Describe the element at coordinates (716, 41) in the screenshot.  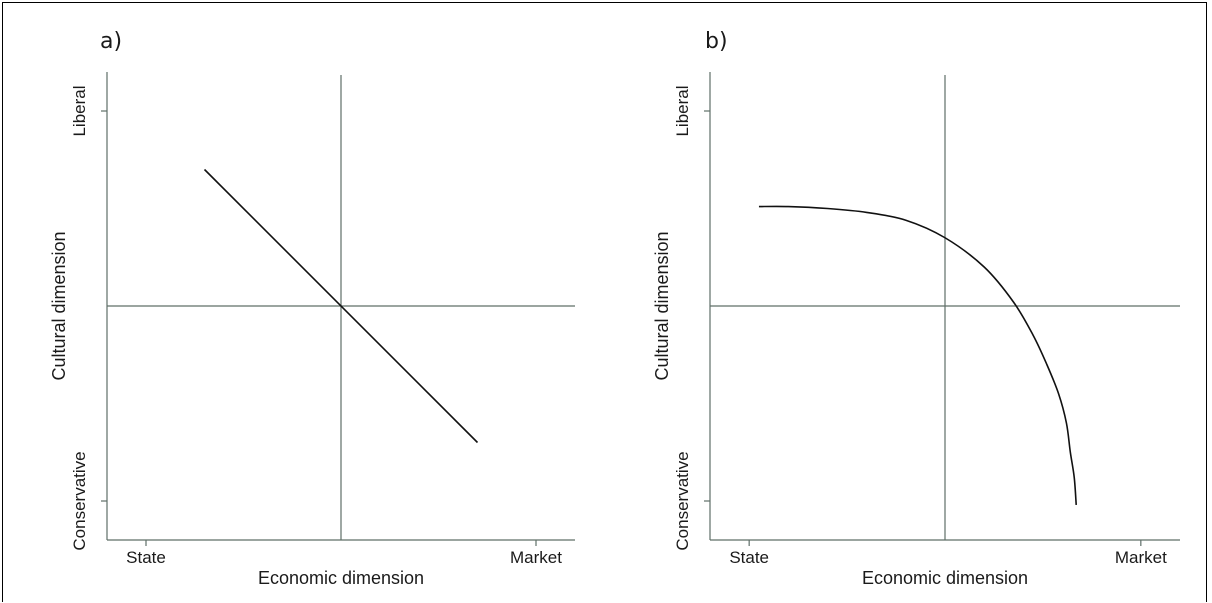
I see `panel-label: b)` at that location.